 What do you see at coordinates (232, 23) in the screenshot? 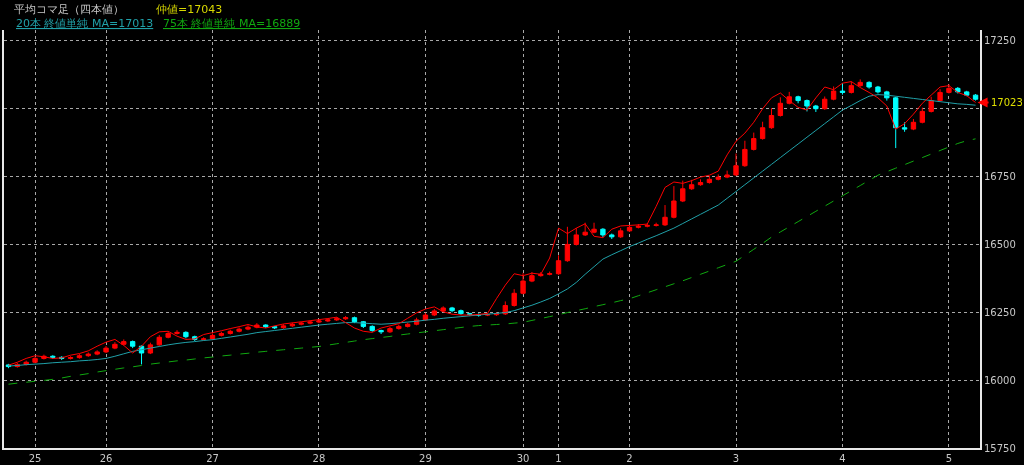
I see `text: 75本 終値単純 MA=16889` at bounding box center [232, 23].